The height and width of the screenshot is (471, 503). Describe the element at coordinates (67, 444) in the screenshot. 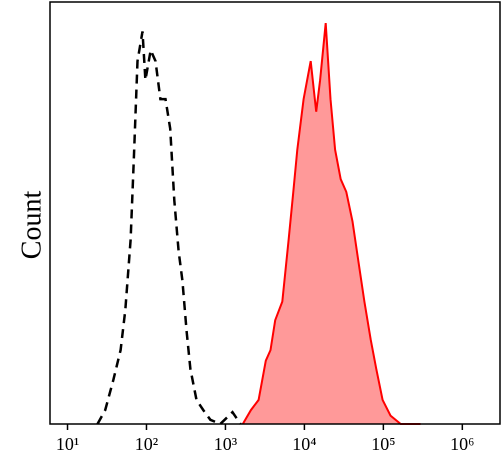

I see `x-tick-label: 10¹` at that location.